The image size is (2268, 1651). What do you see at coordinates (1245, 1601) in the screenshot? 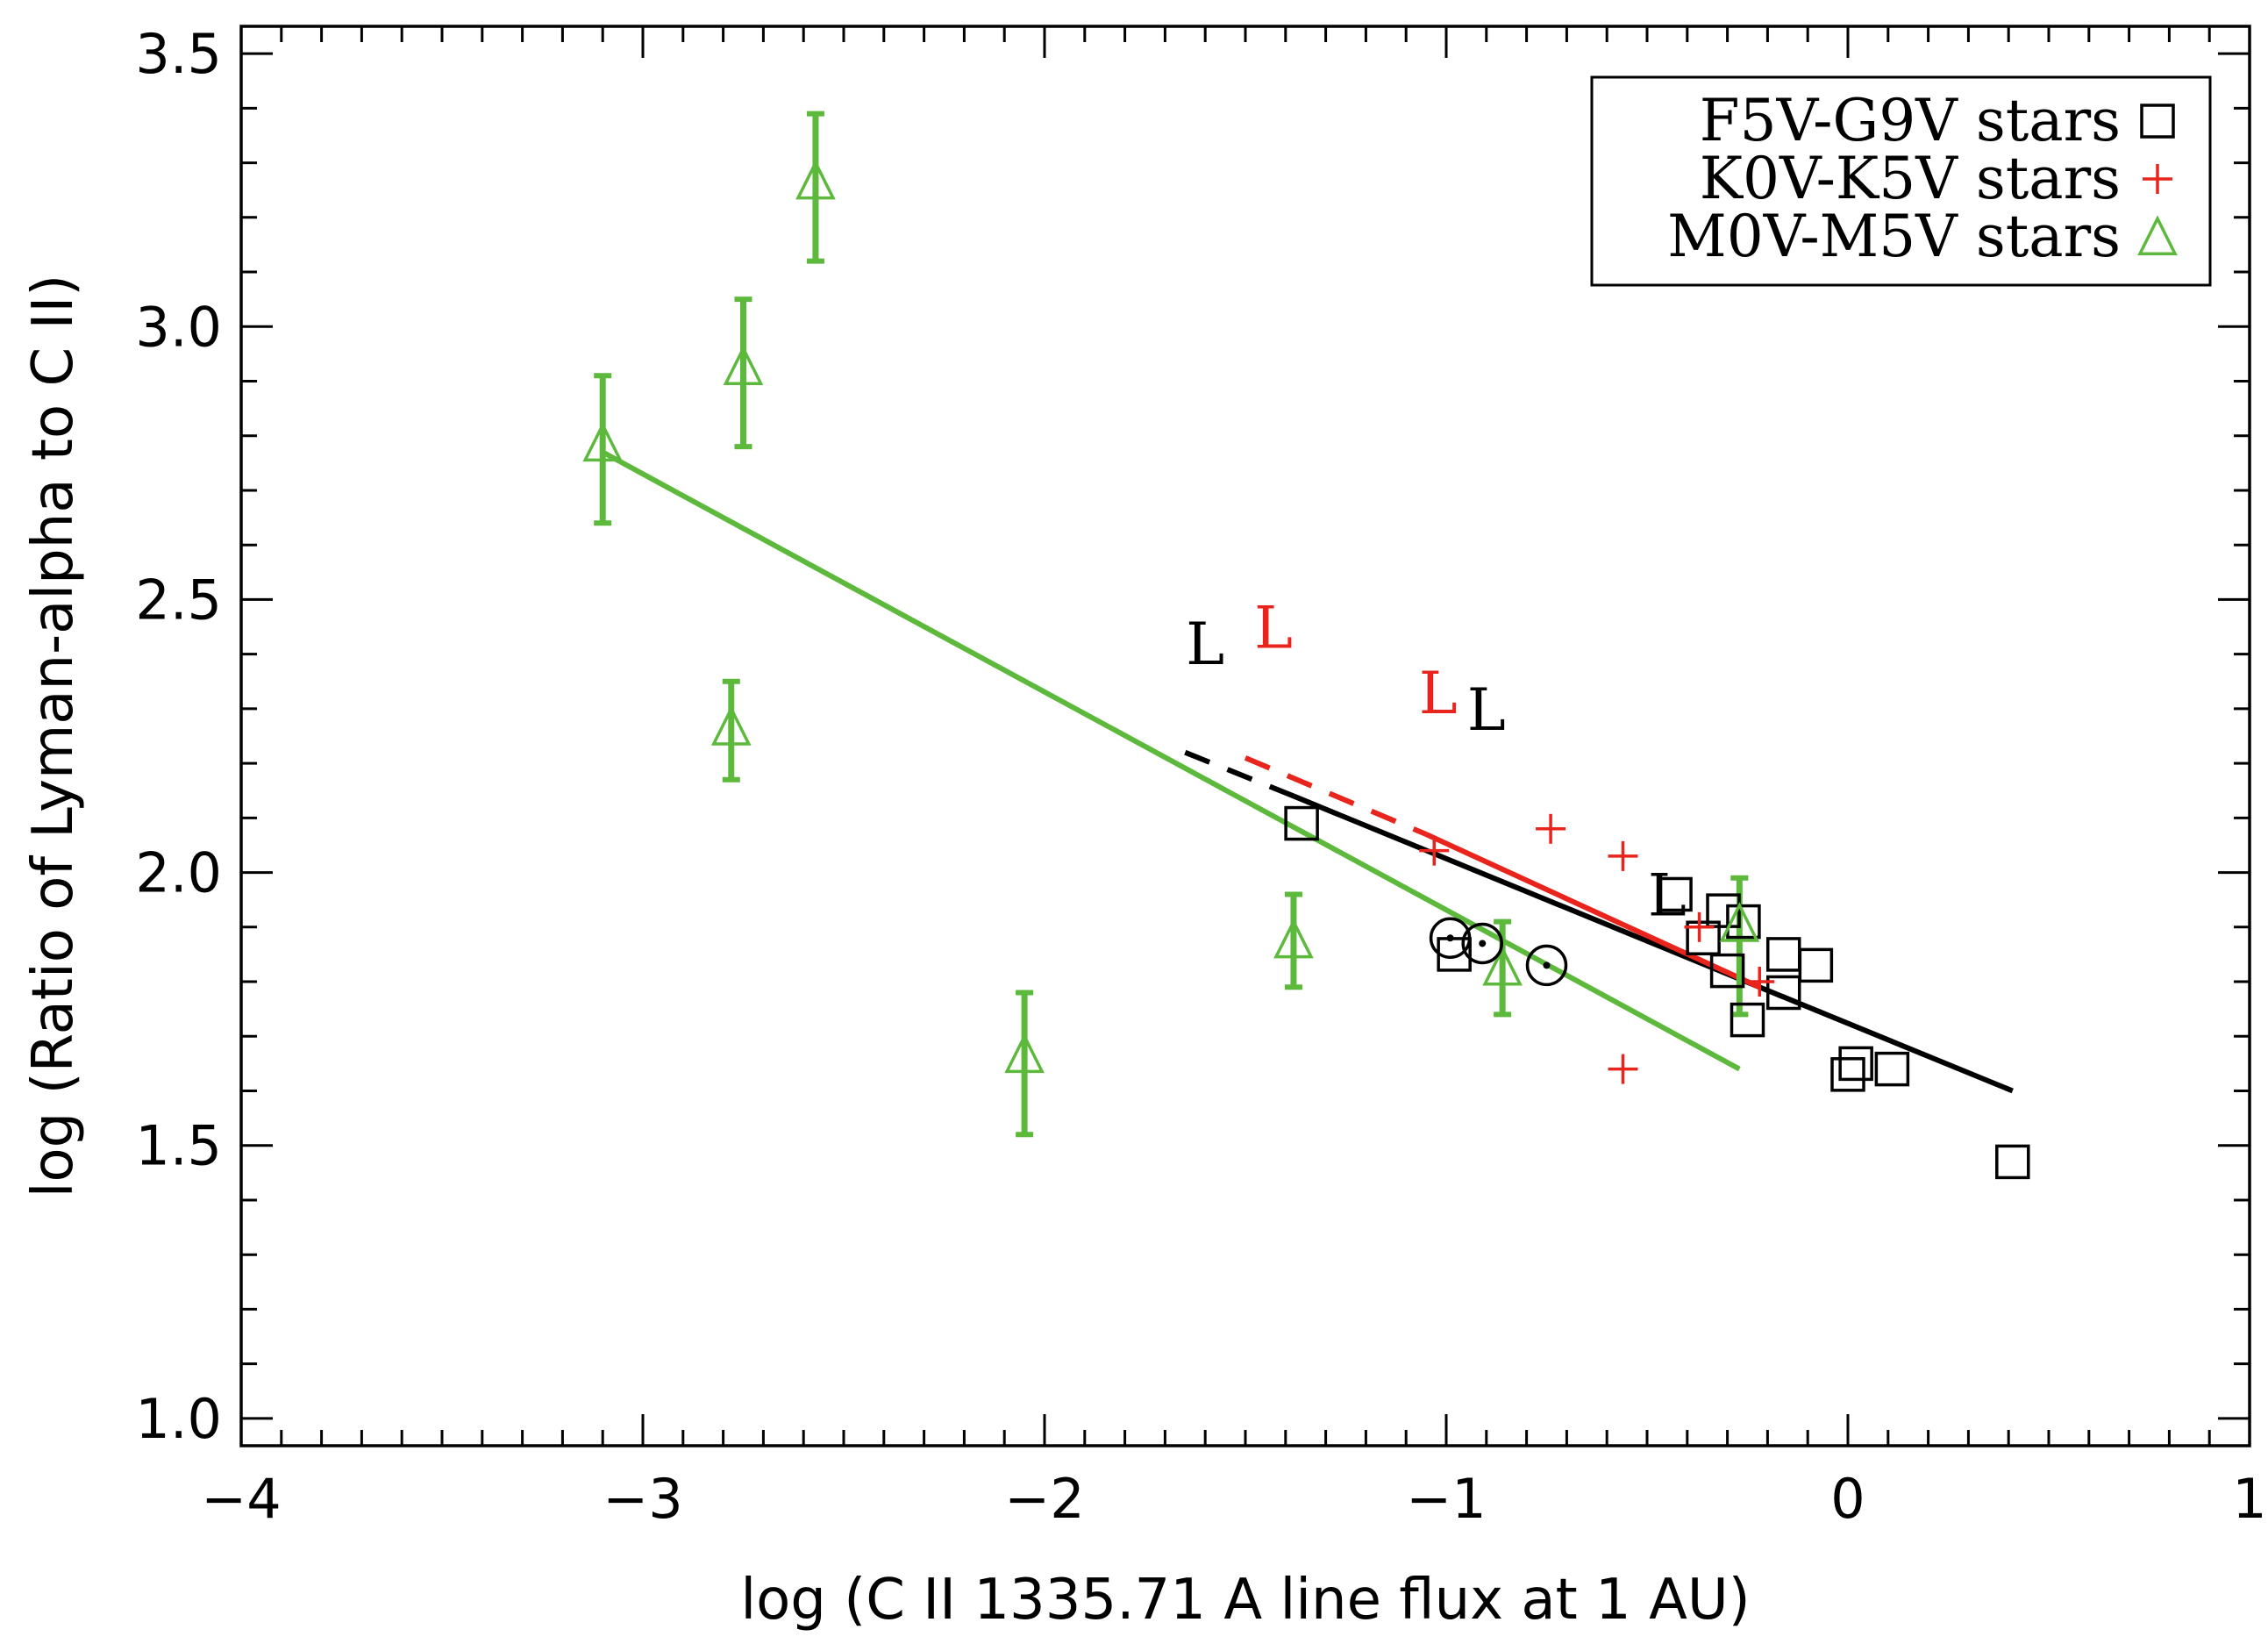
I see `x-axis-label: log (C II 1335.71 A line flux at 1 AU)` at bounding box center [1245, 1601].